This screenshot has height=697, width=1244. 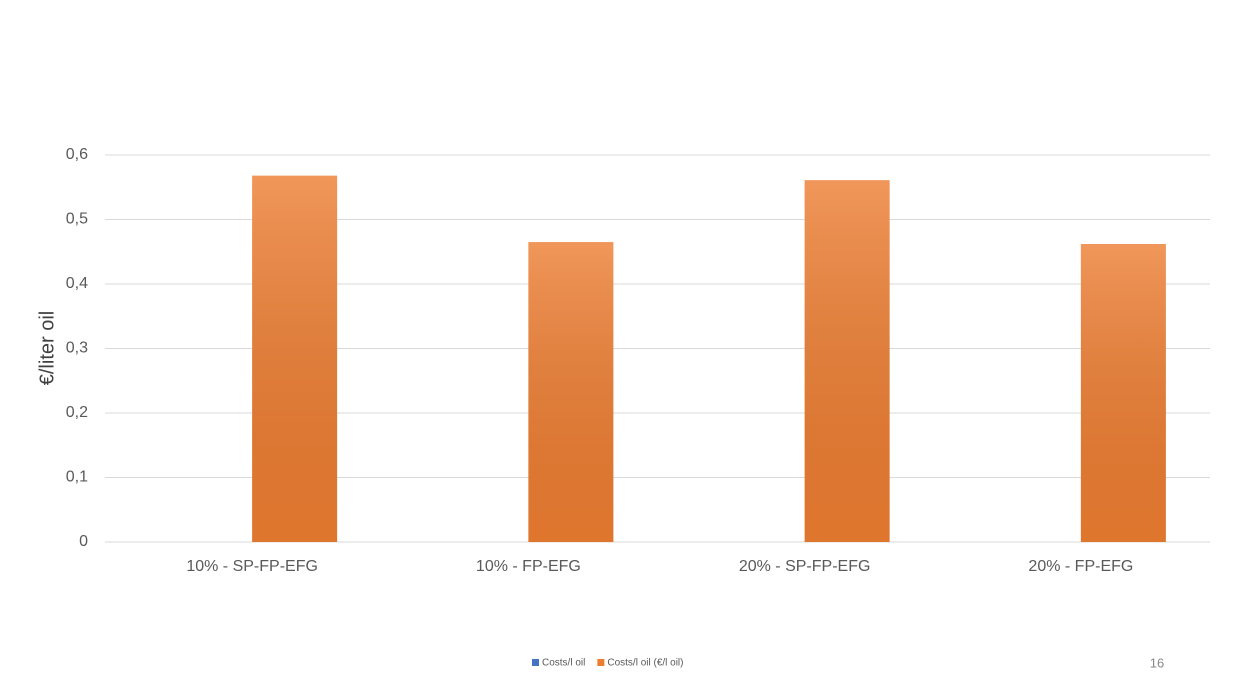 What do you see at coordinates (77, 477) in the screenshot?
I see `y-tick-label: 0,1` at bounding box center [77, 477].